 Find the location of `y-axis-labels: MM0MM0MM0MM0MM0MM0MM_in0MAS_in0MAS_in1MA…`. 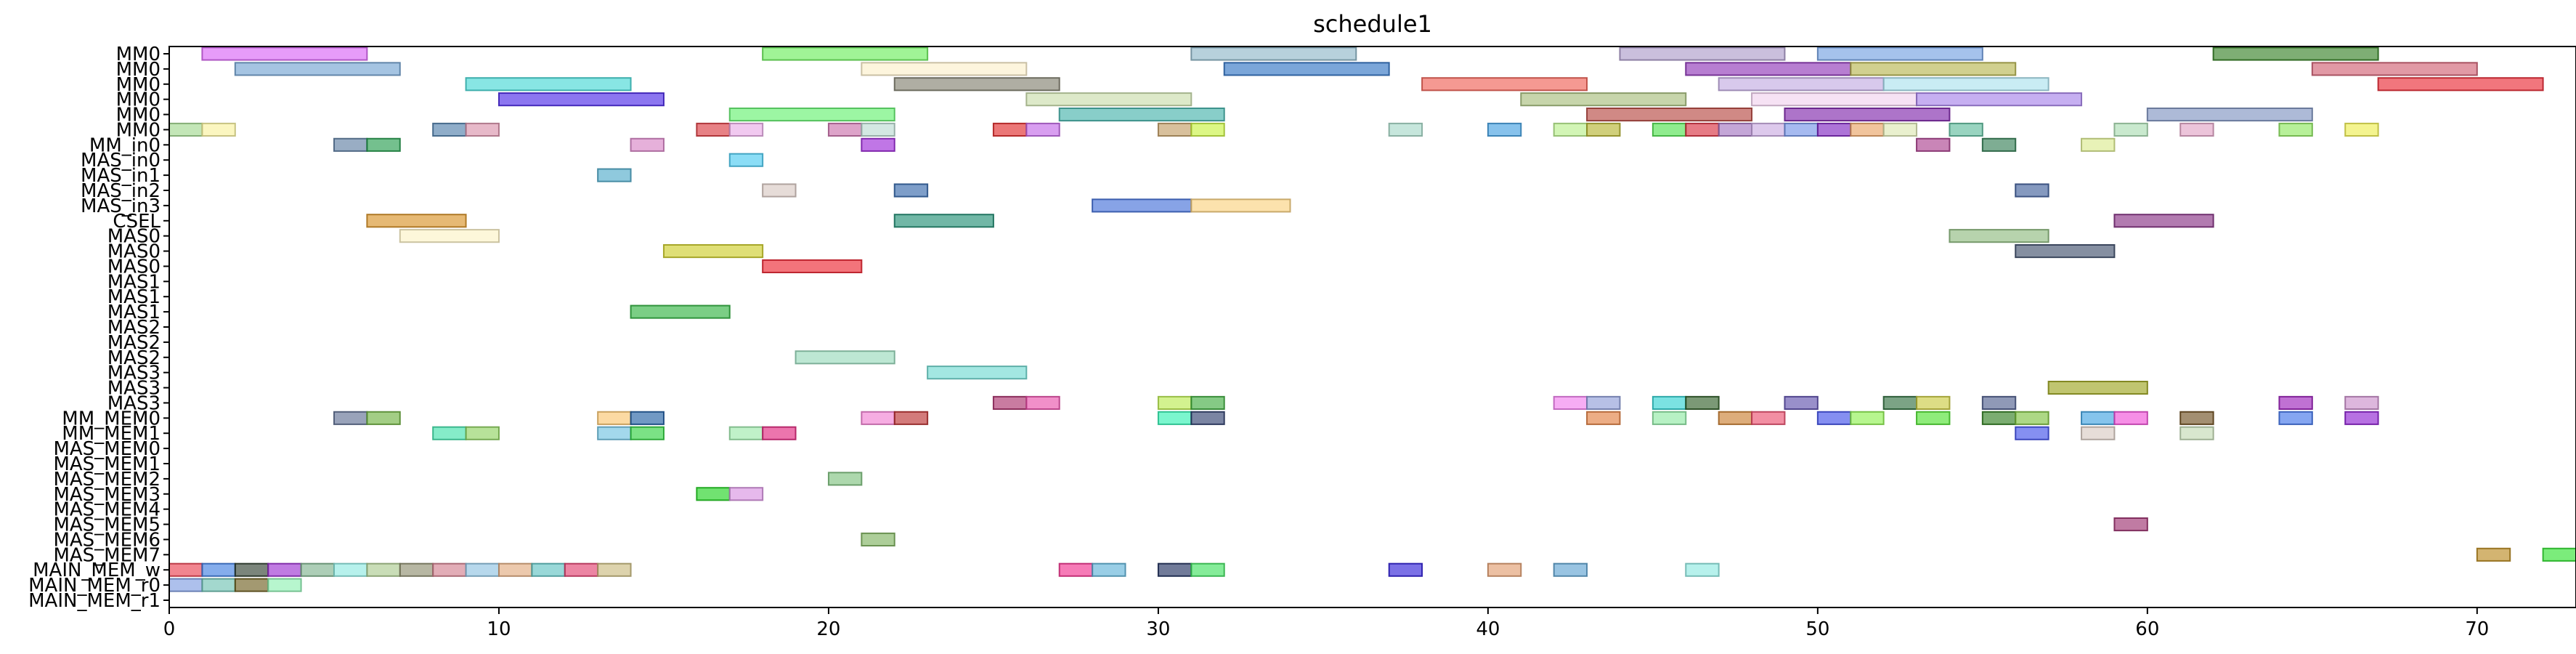

y-axis-labels: MM0MM0MM0MM0MM0MM0MM_in0MAS_in0MAS_in1MA… is located at coordinates (98, 328).